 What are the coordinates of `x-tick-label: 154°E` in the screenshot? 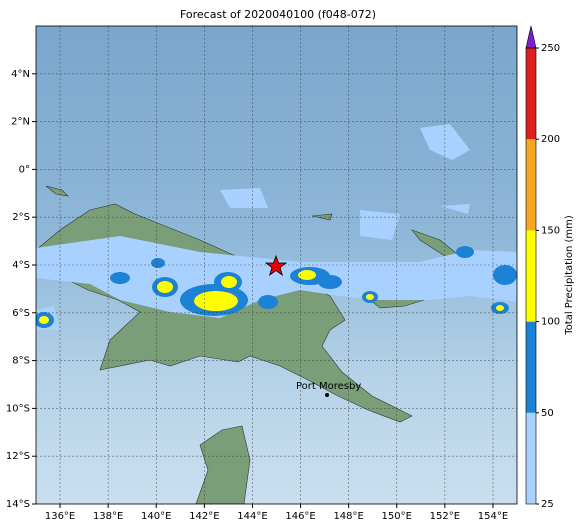 It's located at (493, 516).